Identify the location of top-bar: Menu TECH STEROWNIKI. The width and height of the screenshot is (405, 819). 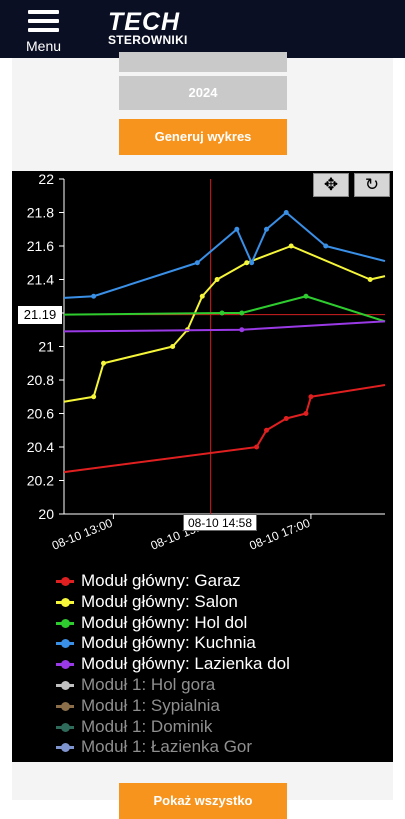
(202, 29).